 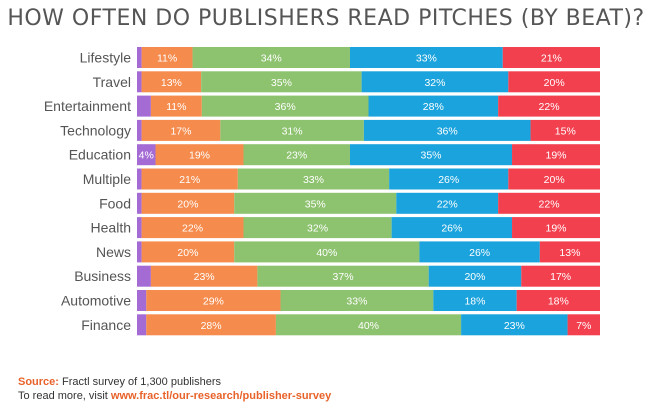 I want to click on category-label: Business, so click(x=102, y=276).